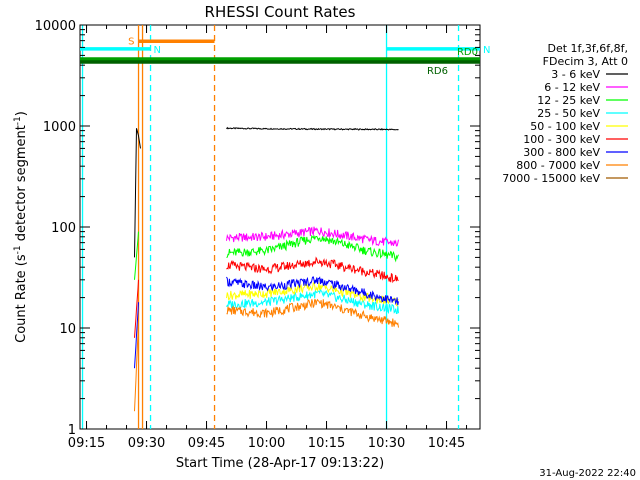 The image size is (640, 480). What do you see at coordinates (386, 443) in the screenshot?
I see `x-tick-label: 10:30` at bounding box center [386, 443].